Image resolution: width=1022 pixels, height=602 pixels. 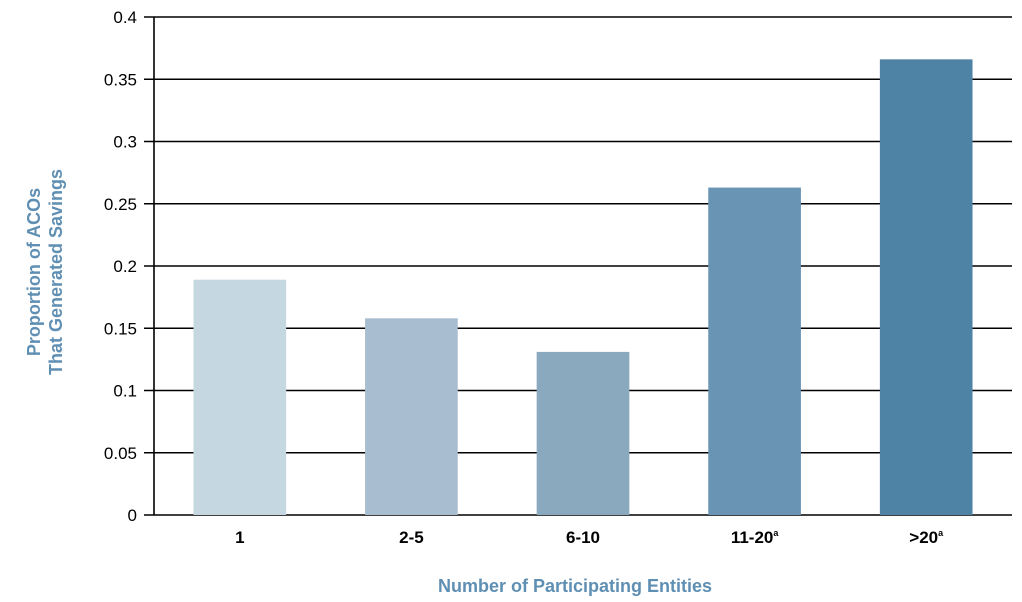 I want to click on x-tick-label-text: 6-10, so click(x=583, y=537).